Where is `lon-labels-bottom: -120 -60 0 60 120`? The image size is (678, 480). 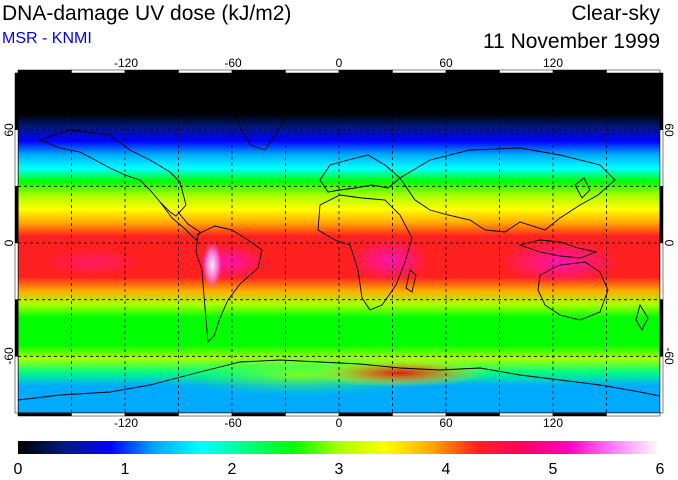 lon-labels-bottom: -120 -60 0 60 120 is located at coordinates (338, 423).